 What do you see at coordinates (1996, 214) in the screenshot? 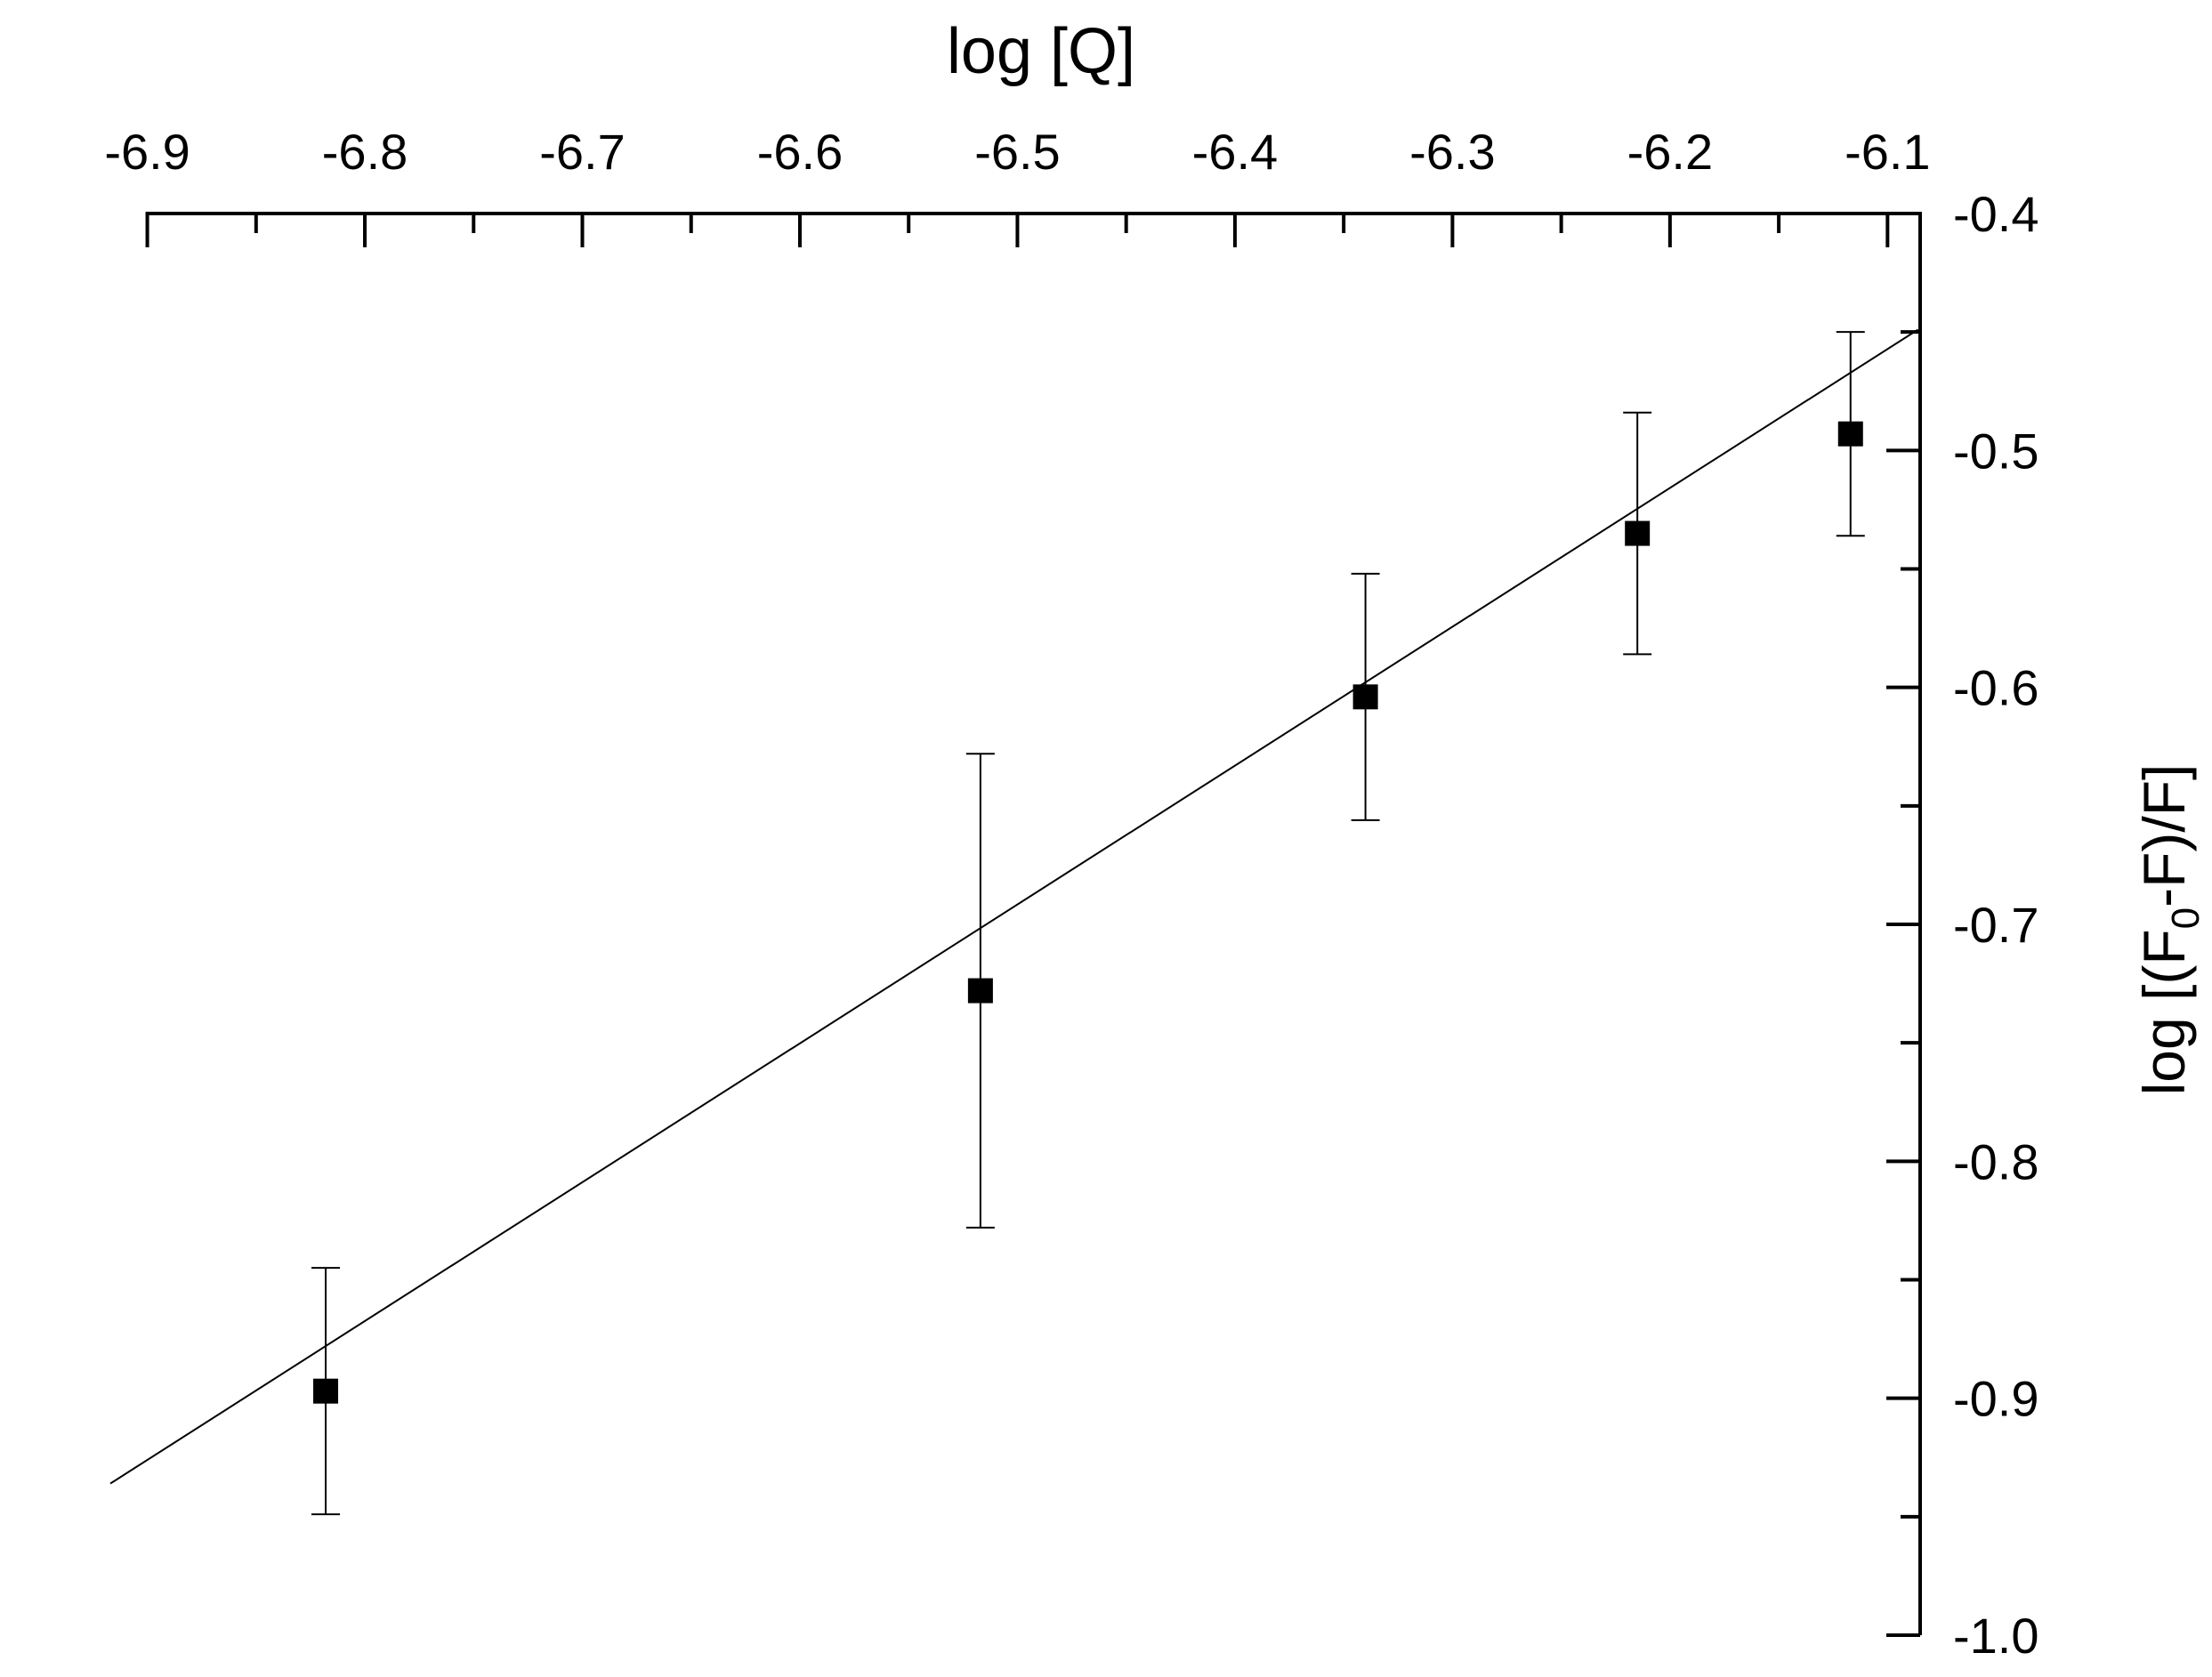
I see `y-tick-label: -0.4` at bounding box center [1996, 214].